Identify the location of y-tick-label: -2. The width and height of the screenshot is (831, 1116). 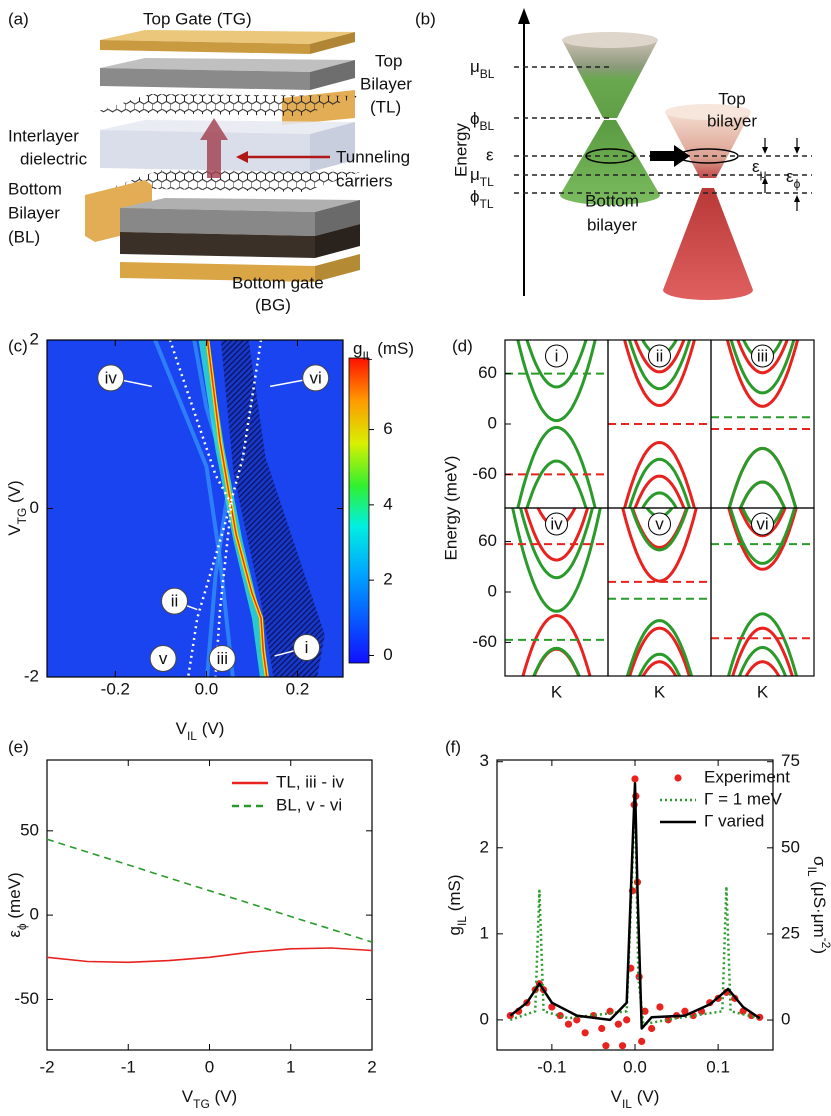
(31, 675).